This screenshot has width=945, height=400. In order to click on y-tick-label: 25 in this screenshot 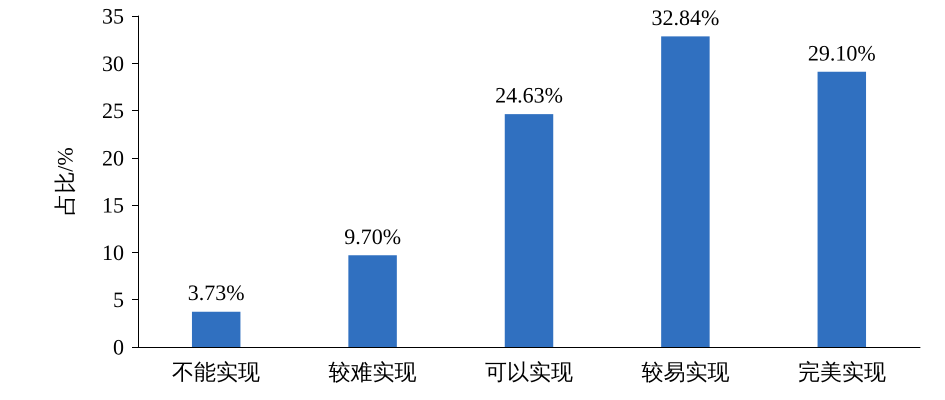, I will do `click(113, 111)`.